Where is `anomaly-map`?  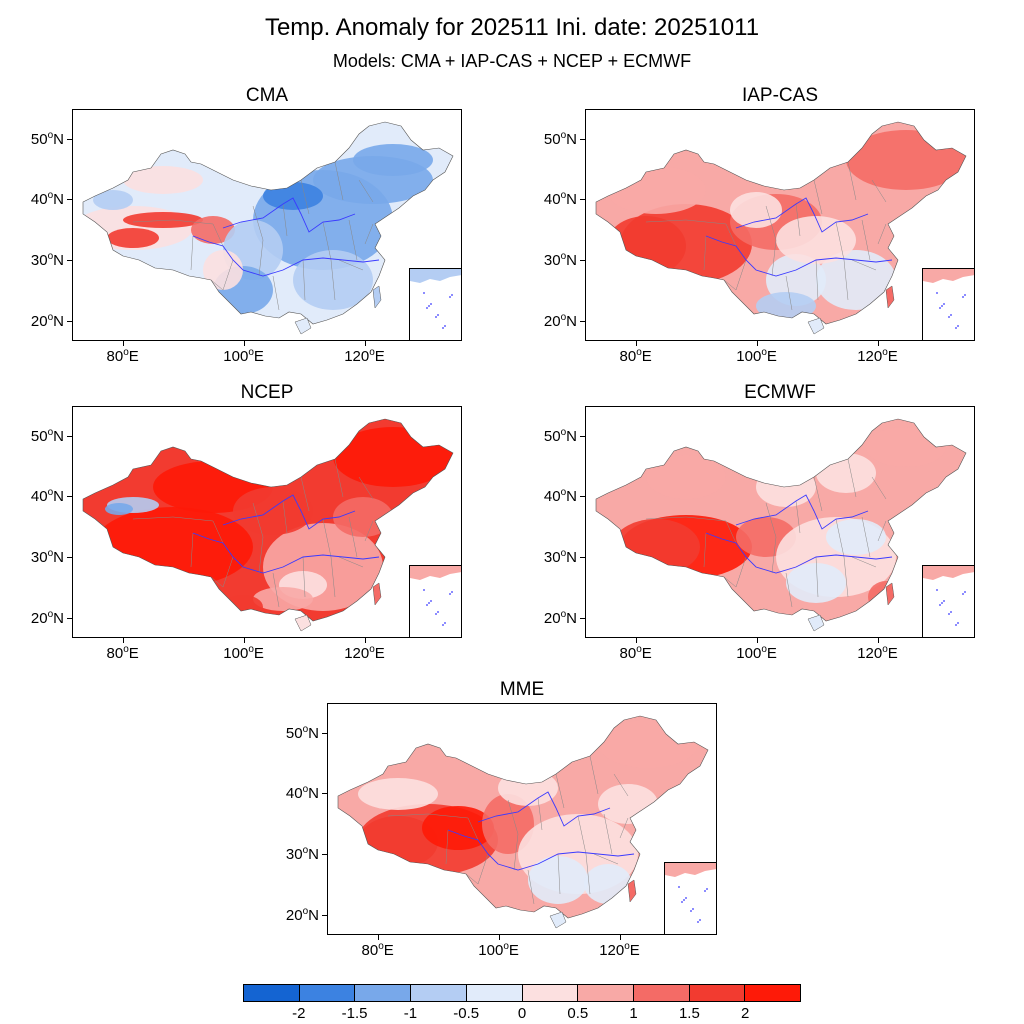
anomaly-map is located at coordinates (268, 228).